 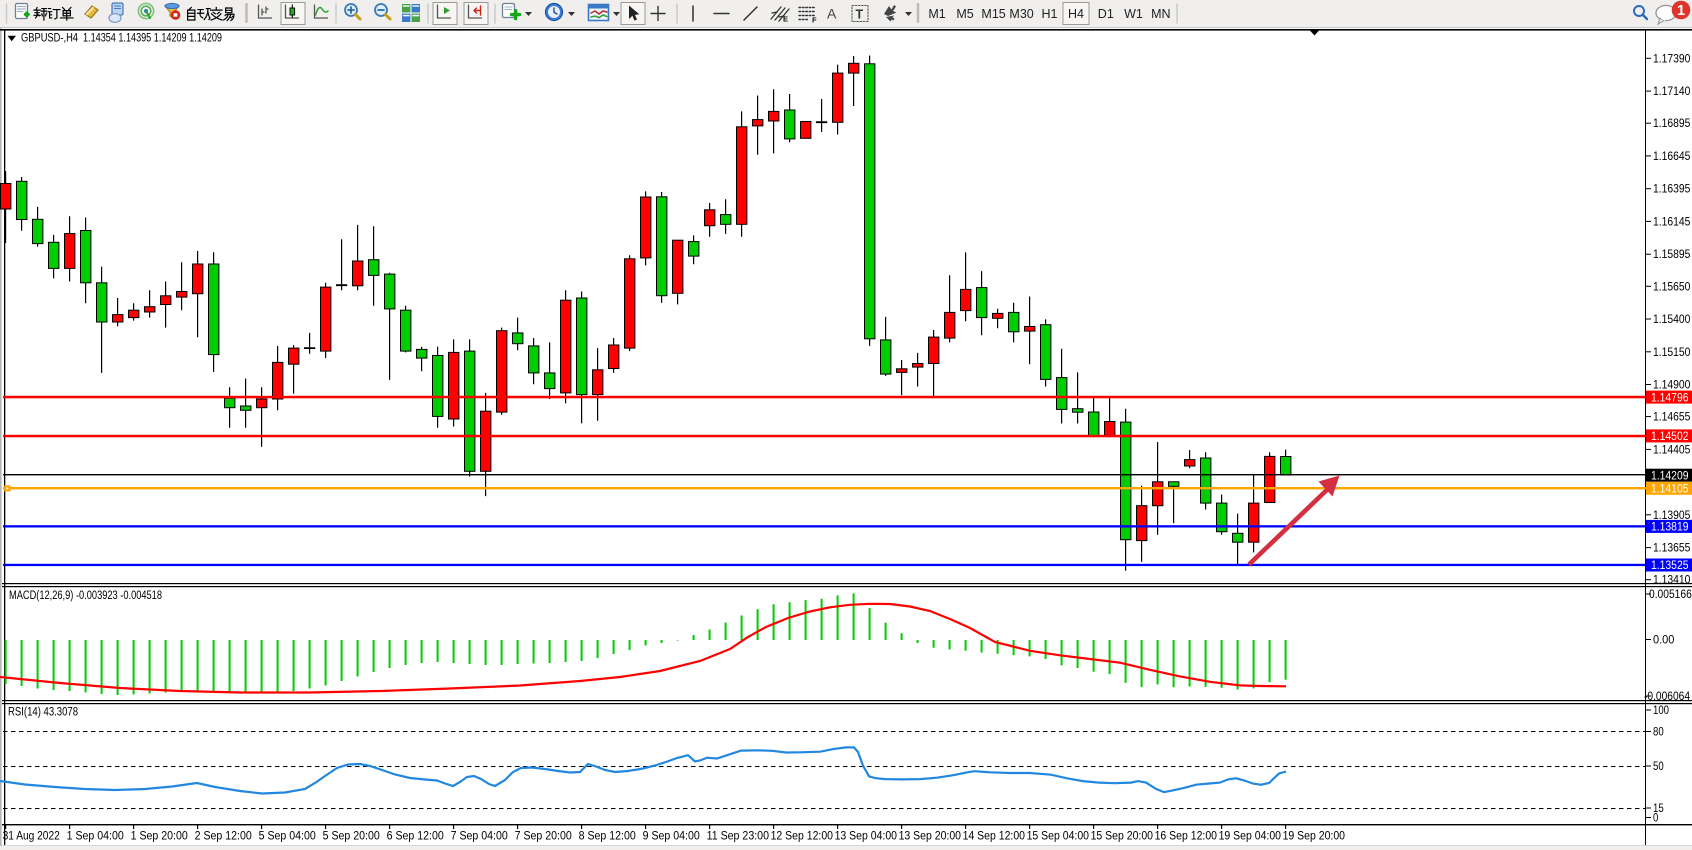 I want to click on svg-text: 1.13655, so click(x=1671, y=549).